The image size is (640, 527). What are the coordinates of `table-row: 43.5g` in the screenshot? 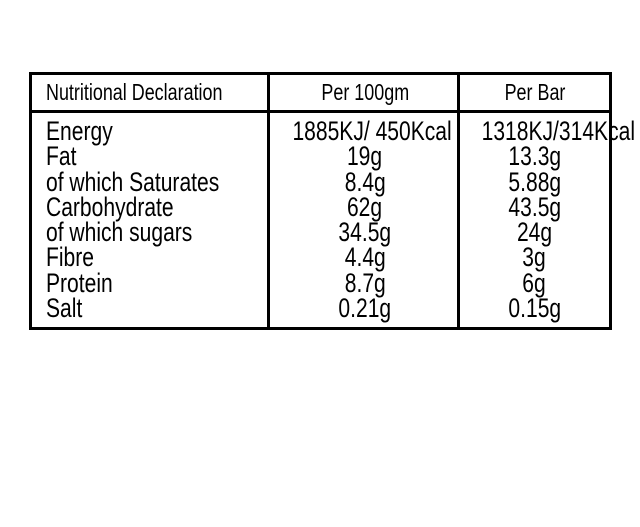 It's located at (534, 206).